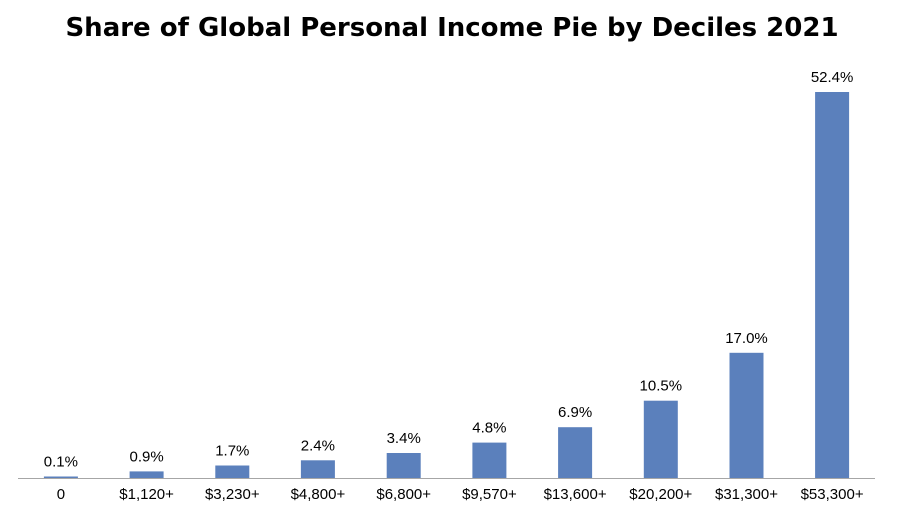  Describe the element at coordinates (575, 494) in the screenshot. I see `x-tick-label: $13,600+` at that location.